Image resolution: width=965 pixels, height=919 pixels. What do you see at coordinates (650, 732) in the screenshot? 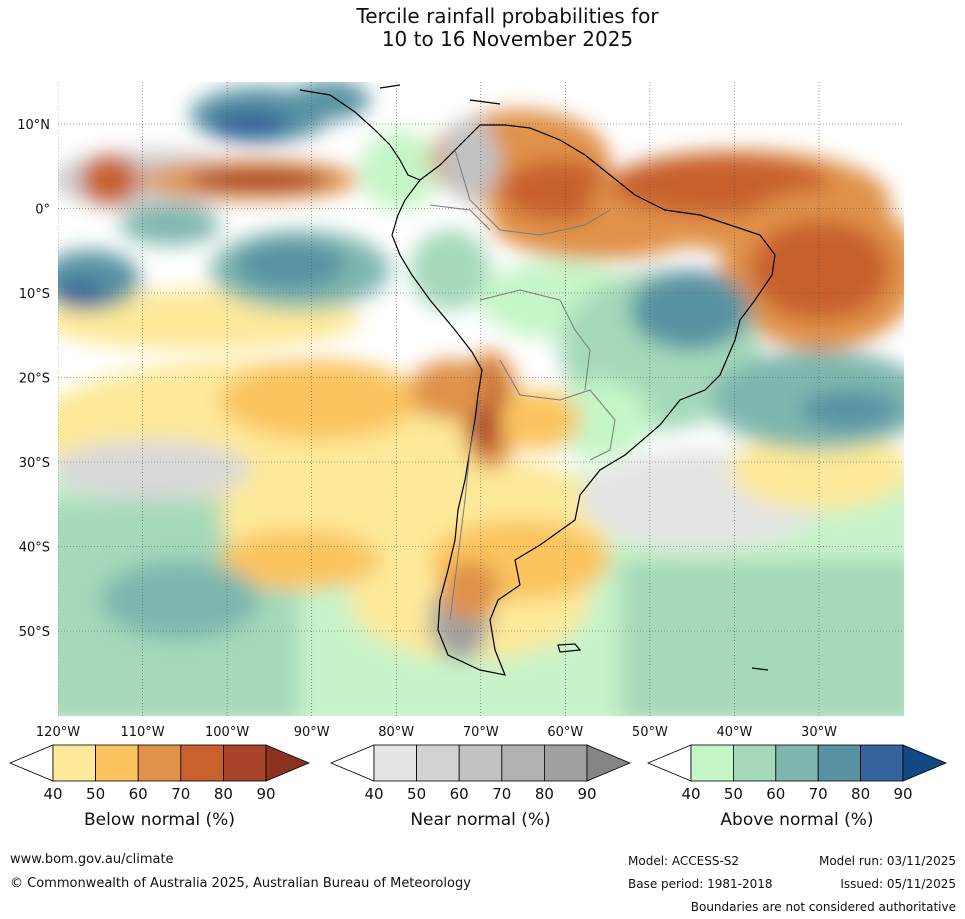
I see `lon-label: 50°W` at bounding box center [650, 732].